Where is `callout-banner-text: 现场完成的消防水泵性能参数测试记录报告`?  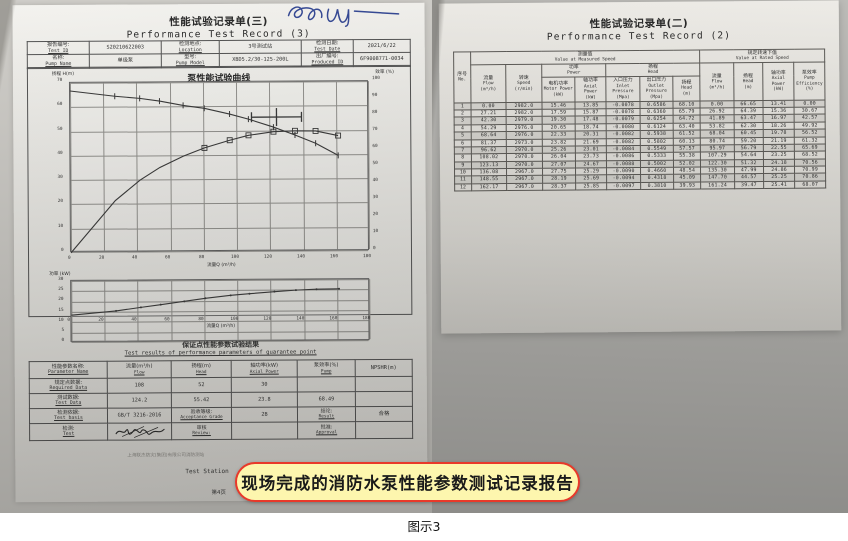
callout-banner-text: 现场完成的消防水泵性能参数测试记录报告 is located at coordinates (407, 483).